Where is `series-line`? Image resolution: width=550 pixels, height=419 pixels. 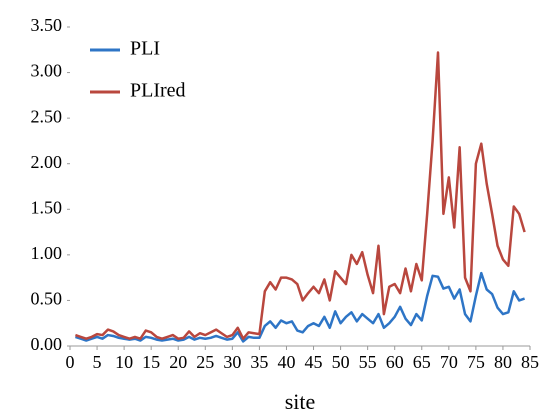 series-line is located at coordinates (300, 307).